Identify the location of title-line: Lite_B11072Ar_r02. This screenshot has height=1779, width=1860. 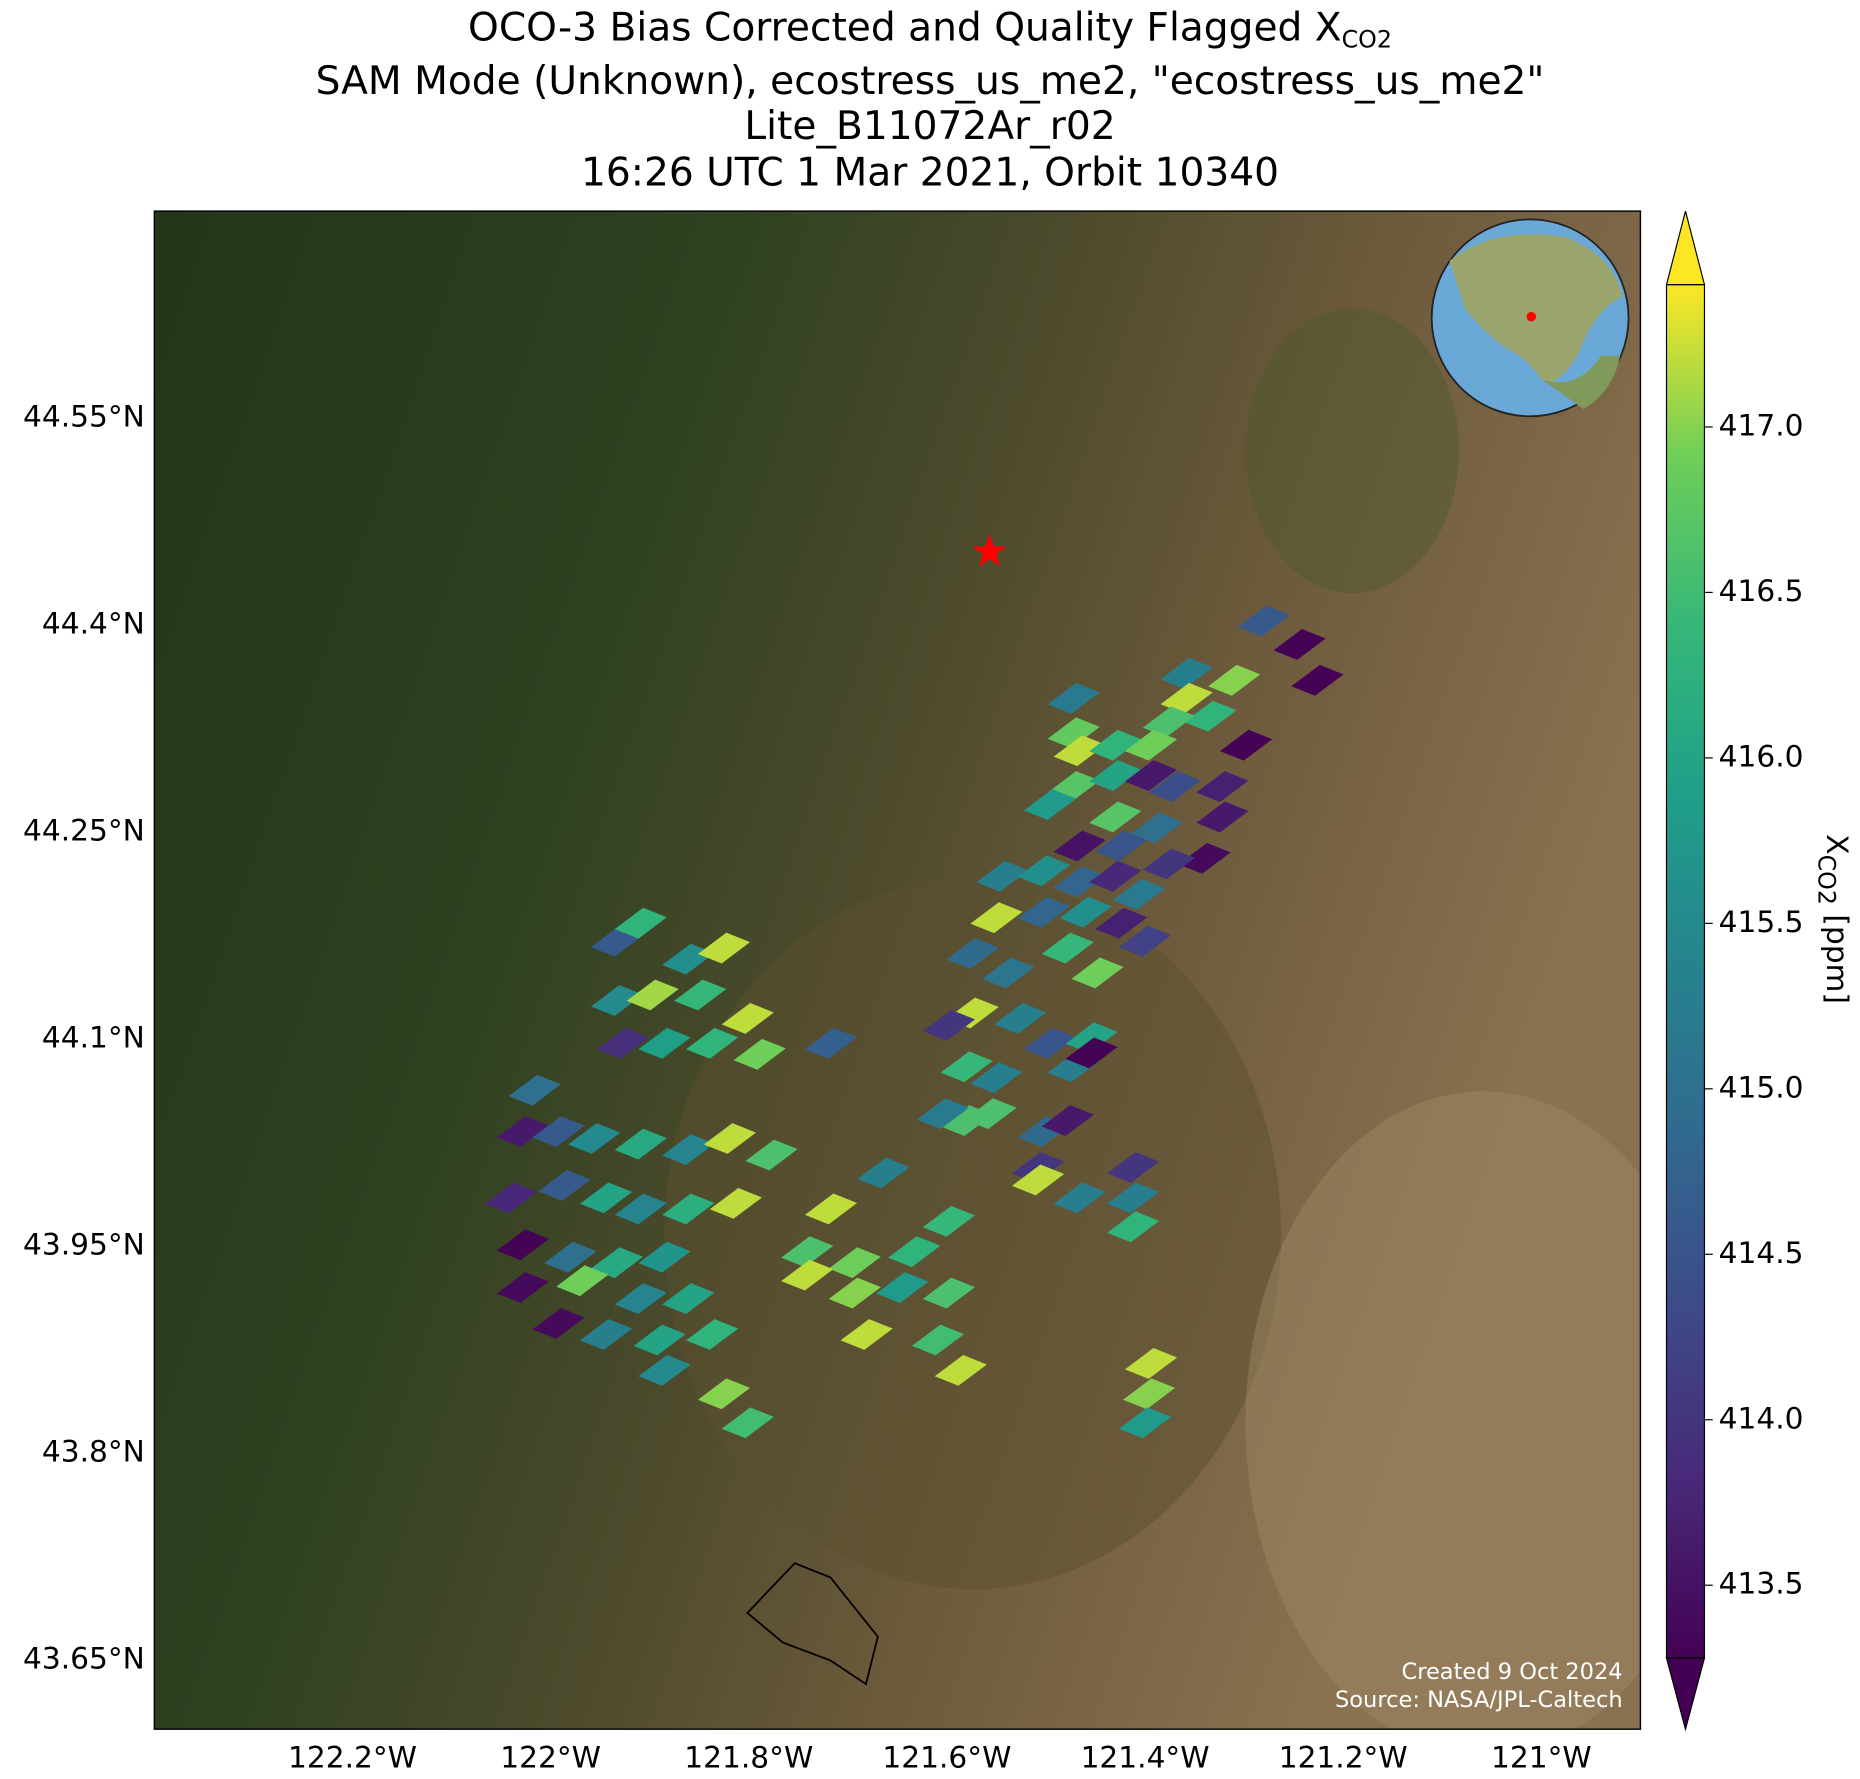
(929, 126).